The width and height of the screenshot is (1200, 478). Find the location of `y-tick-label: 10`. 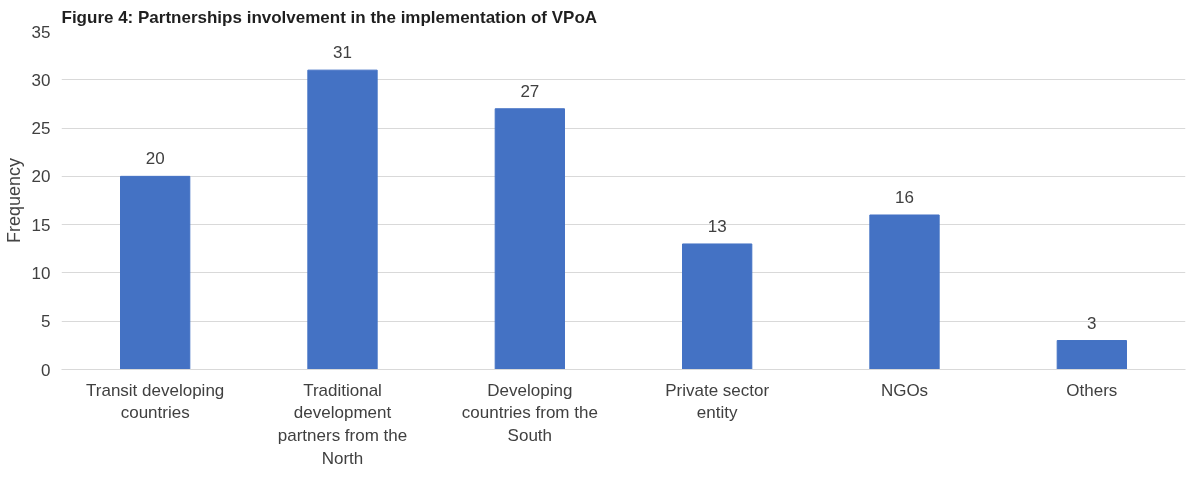

y-tick-label: 10 is located at coordinates (41, 273).